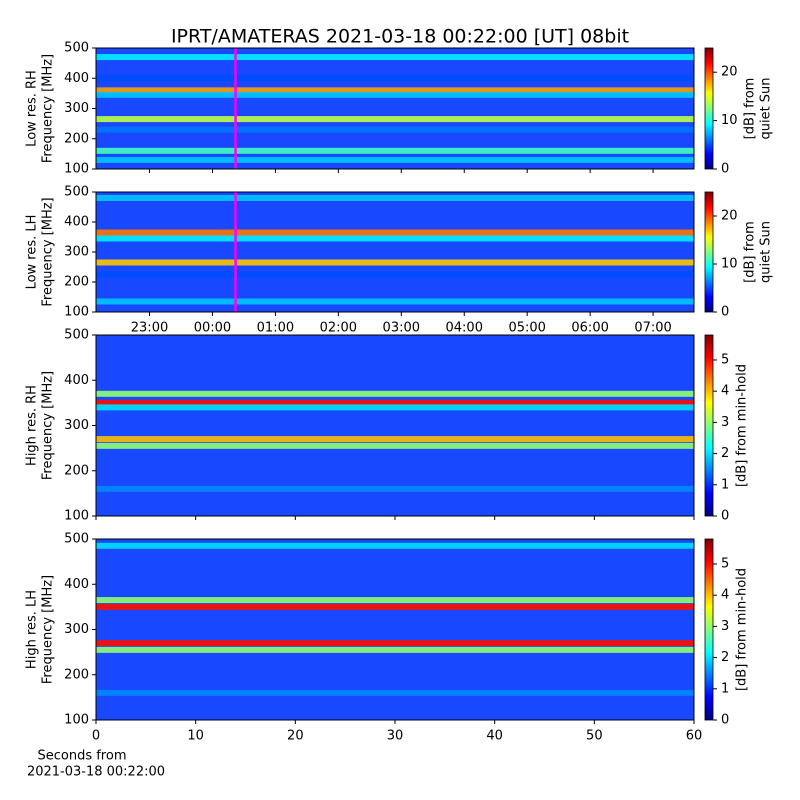 This screenshot has width=800, height=800. Describe the element at coordinates (338, 328) in the screenshot. I see `x-tick-label: 02:00` at that location.